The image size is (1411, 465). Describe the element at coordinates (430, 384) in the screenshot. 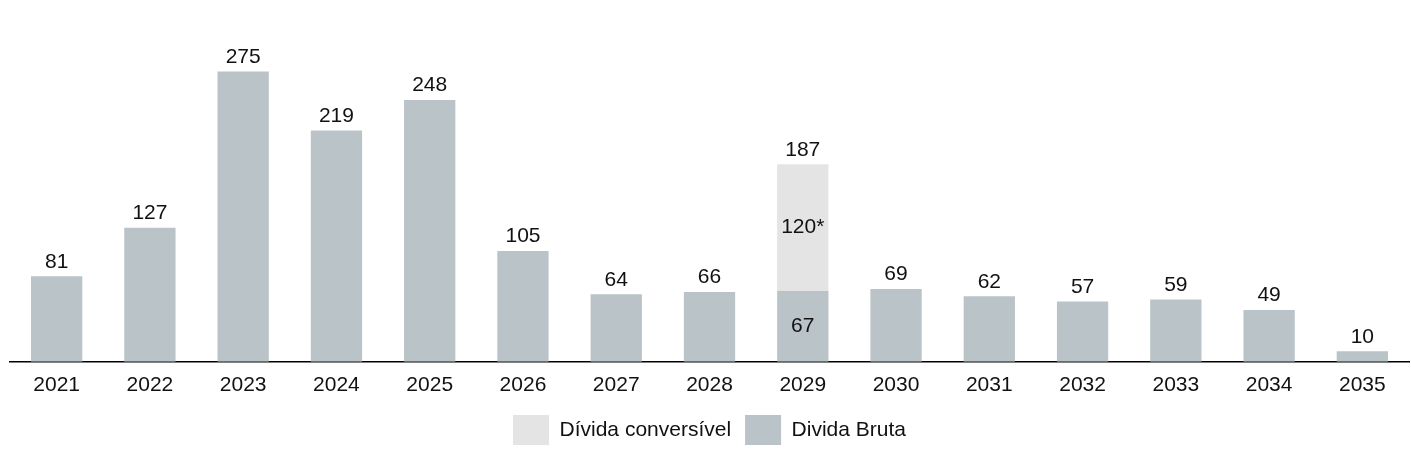

I see `x-tick-label: 2025` at that location.